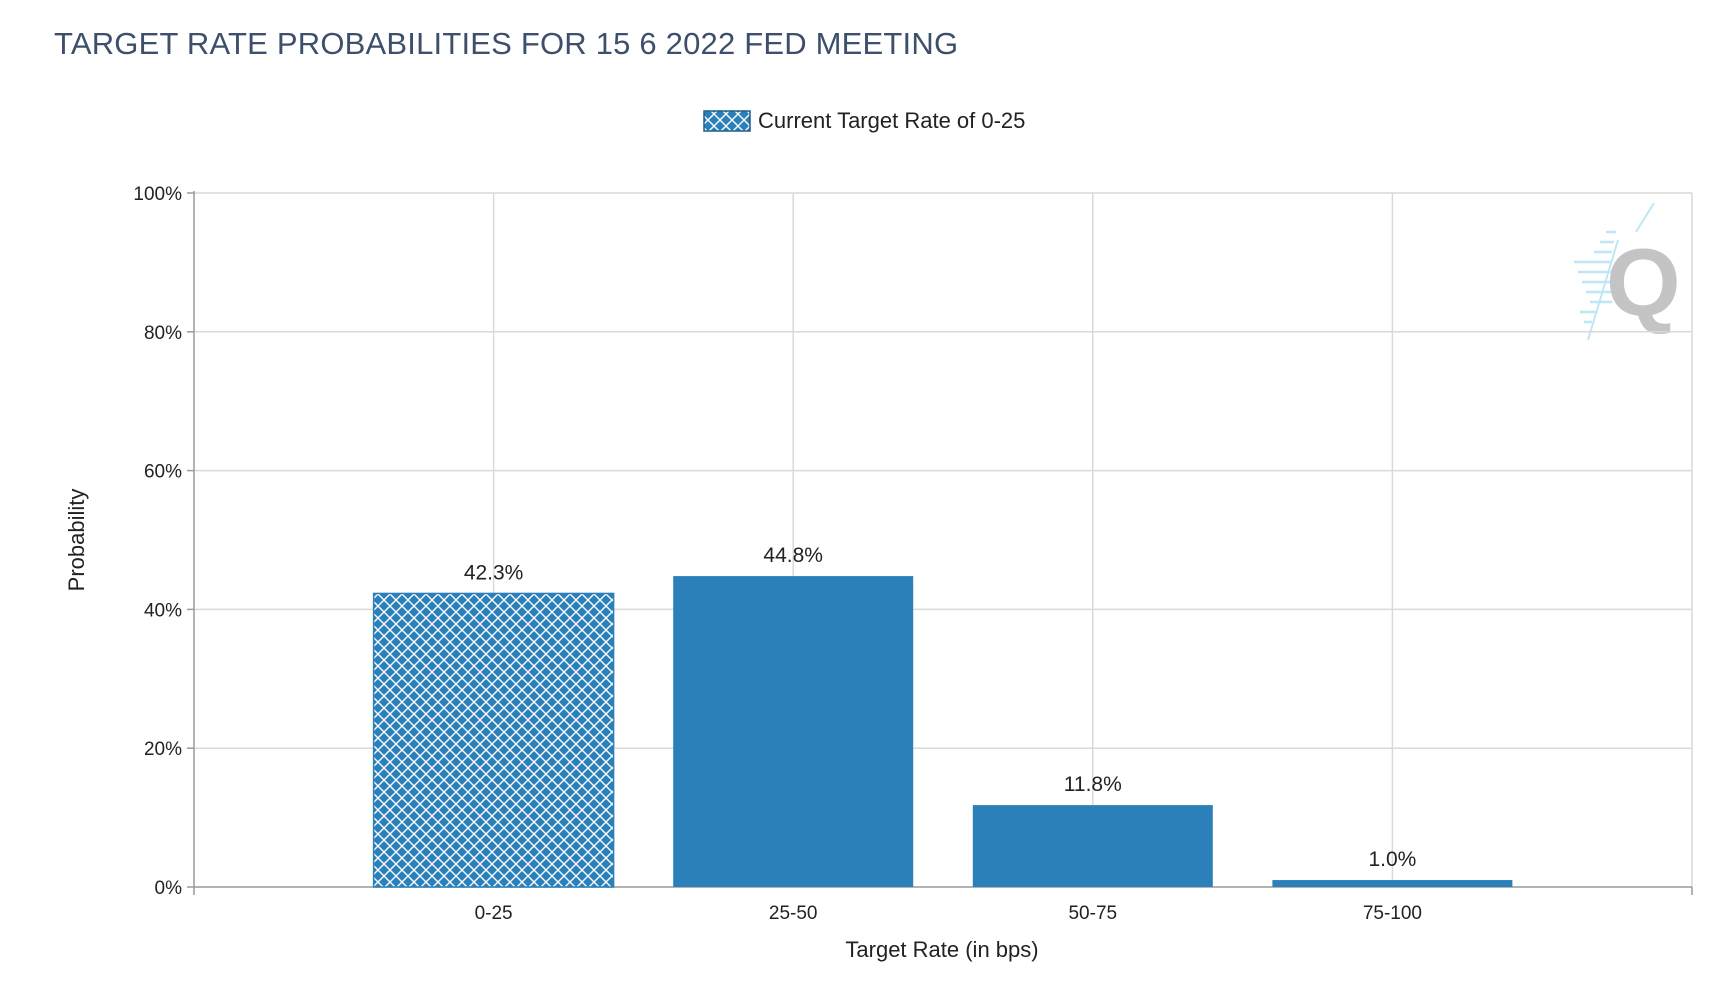 This screenshot has width=1732, height=992. Describe the element at coordinates (891, 120) in the screenshot. I see `legend-label: Current Target Rate of 0-25` at that location.